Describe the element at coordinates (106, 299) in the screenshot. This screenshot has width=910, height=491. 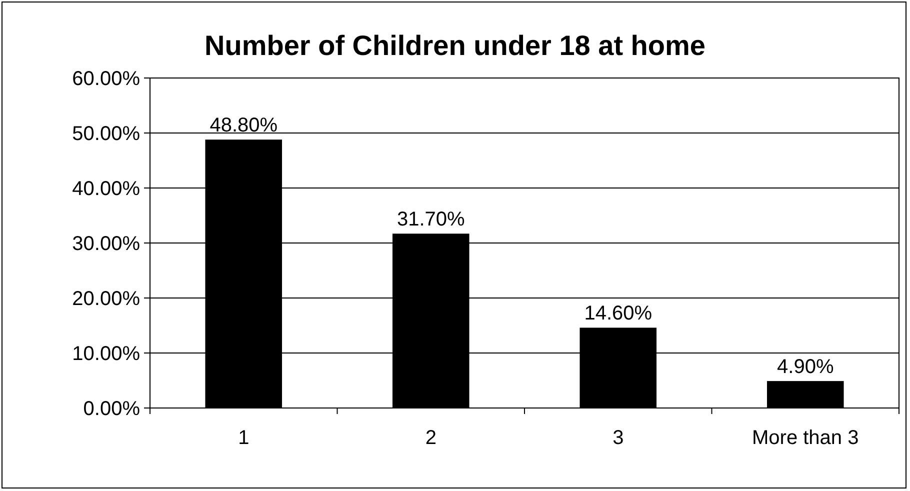
I see `y-tick-label: 20.00%` at that location.